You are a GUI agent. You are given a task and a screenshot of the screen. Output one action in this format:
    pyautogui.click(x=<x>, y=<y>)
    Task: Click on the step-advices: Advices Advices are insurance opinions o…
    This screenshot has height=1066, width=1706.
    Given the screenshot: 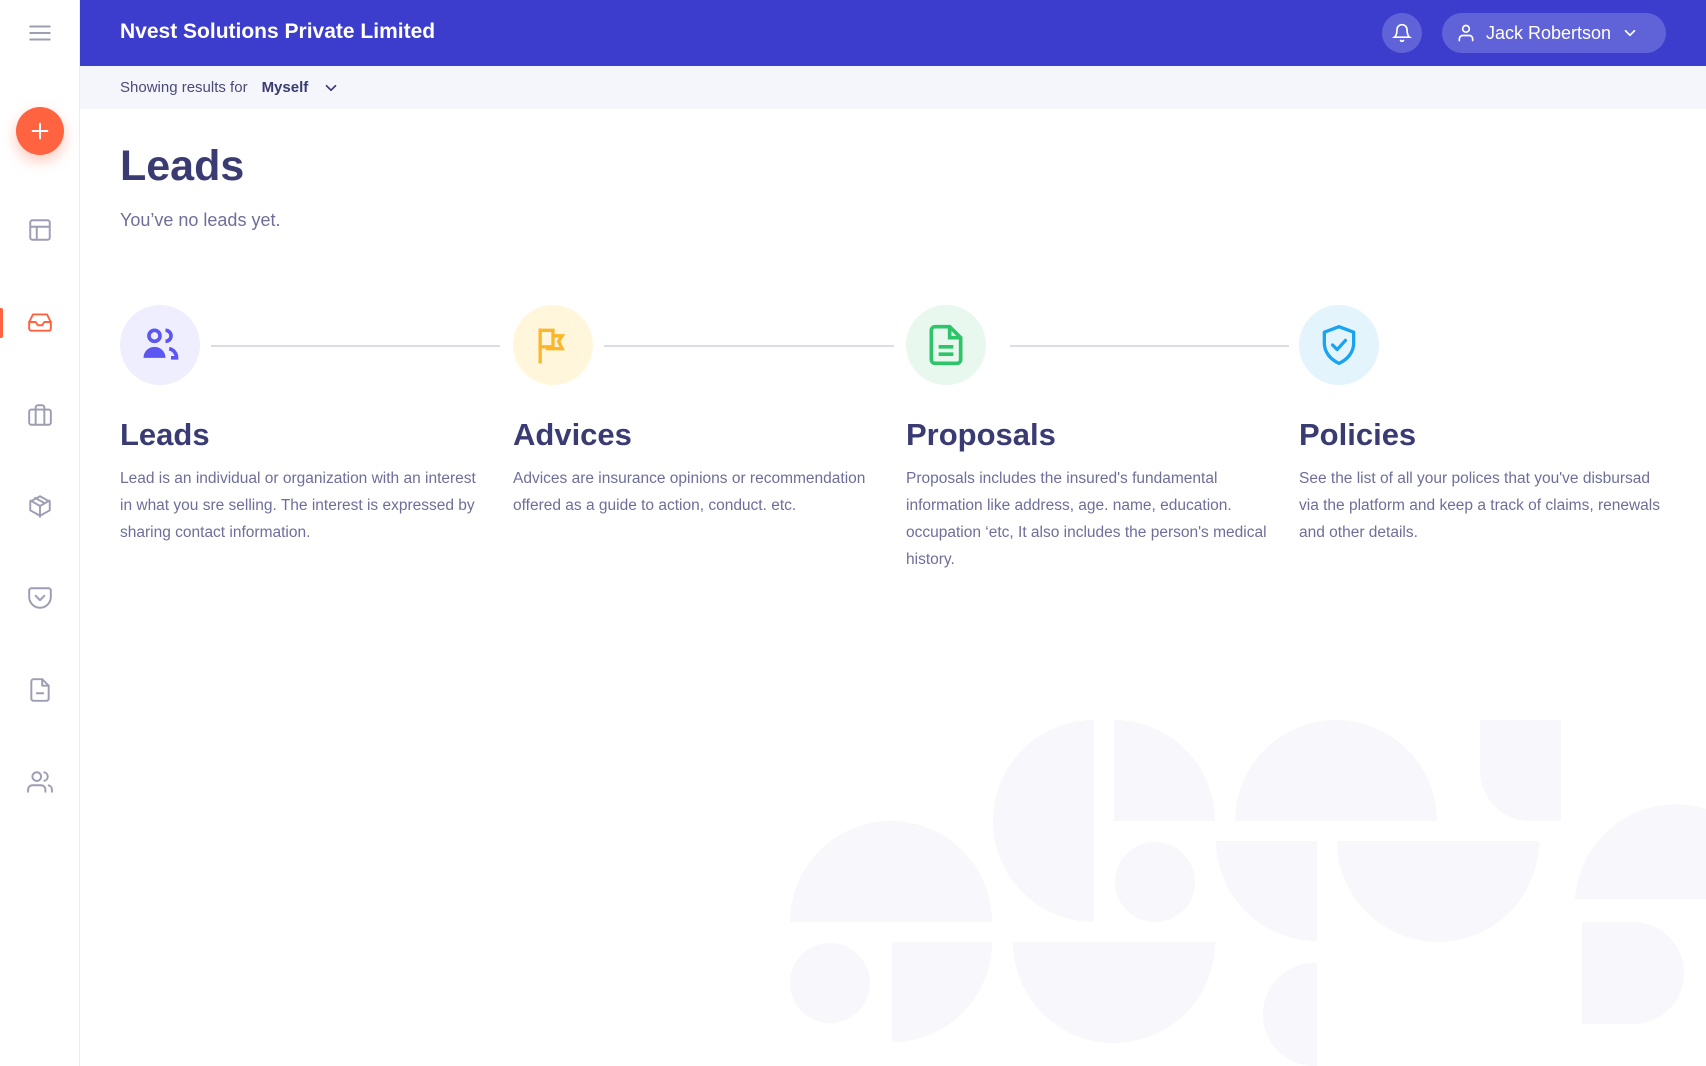 What is the action you would take?
    pyautogui.click(x=698, y=412)
    